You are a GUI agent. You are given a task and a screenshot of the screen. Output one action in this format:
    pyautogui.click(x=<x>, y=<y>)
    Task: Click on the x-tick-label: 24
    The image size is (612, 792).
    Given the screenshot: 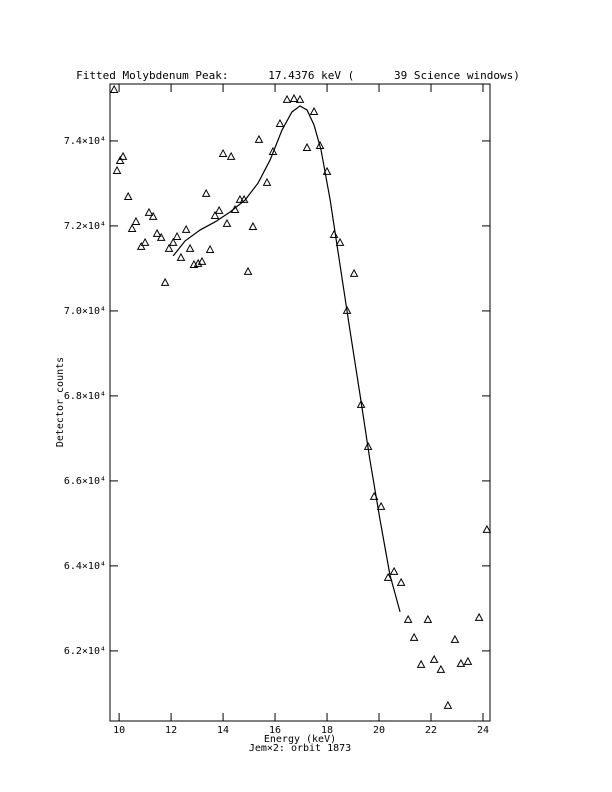 What is the action you would take?
    pyautogui.click(x=483, y=730)
    